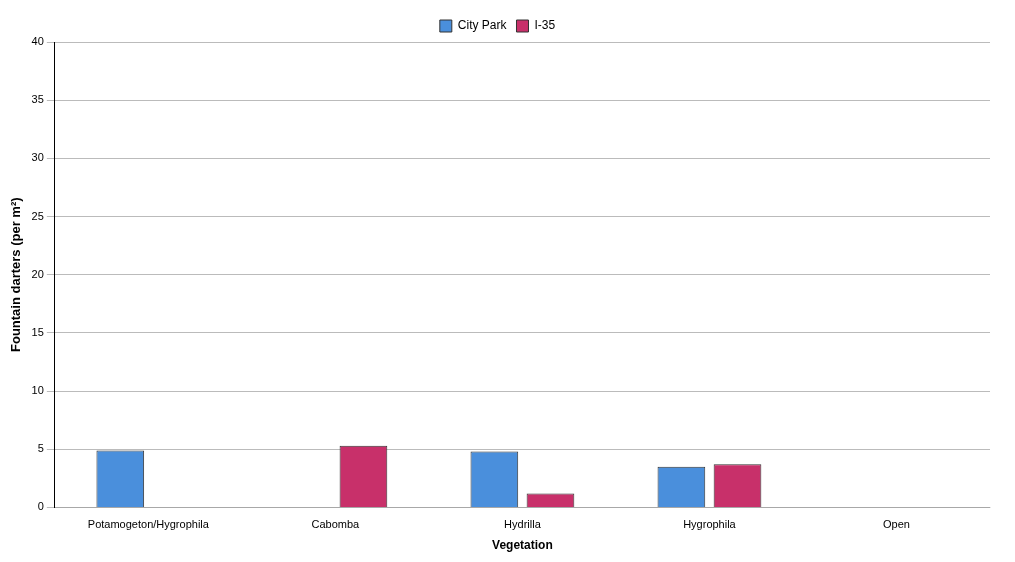 The image size is (1015, 562). I want to click on legend-label: City Park, so click(482, 25).